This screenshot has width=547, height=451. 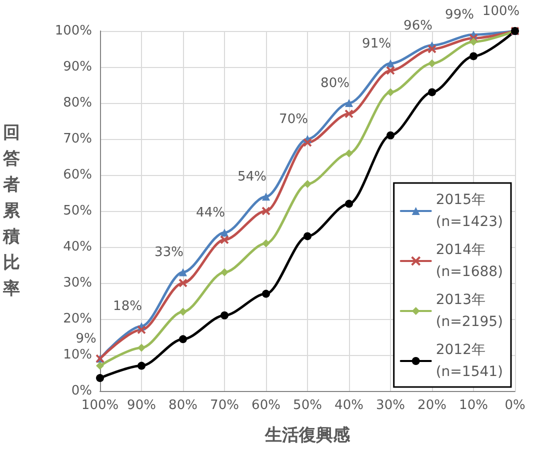 I want to click on data-label: 54%, so click(x=252, y=177).